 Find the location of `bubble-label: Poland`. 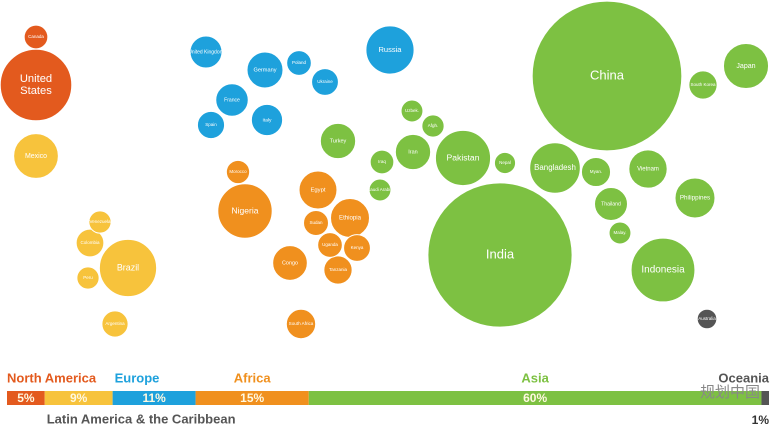

bubble-label: Poland is located at coordinates (299, 62).